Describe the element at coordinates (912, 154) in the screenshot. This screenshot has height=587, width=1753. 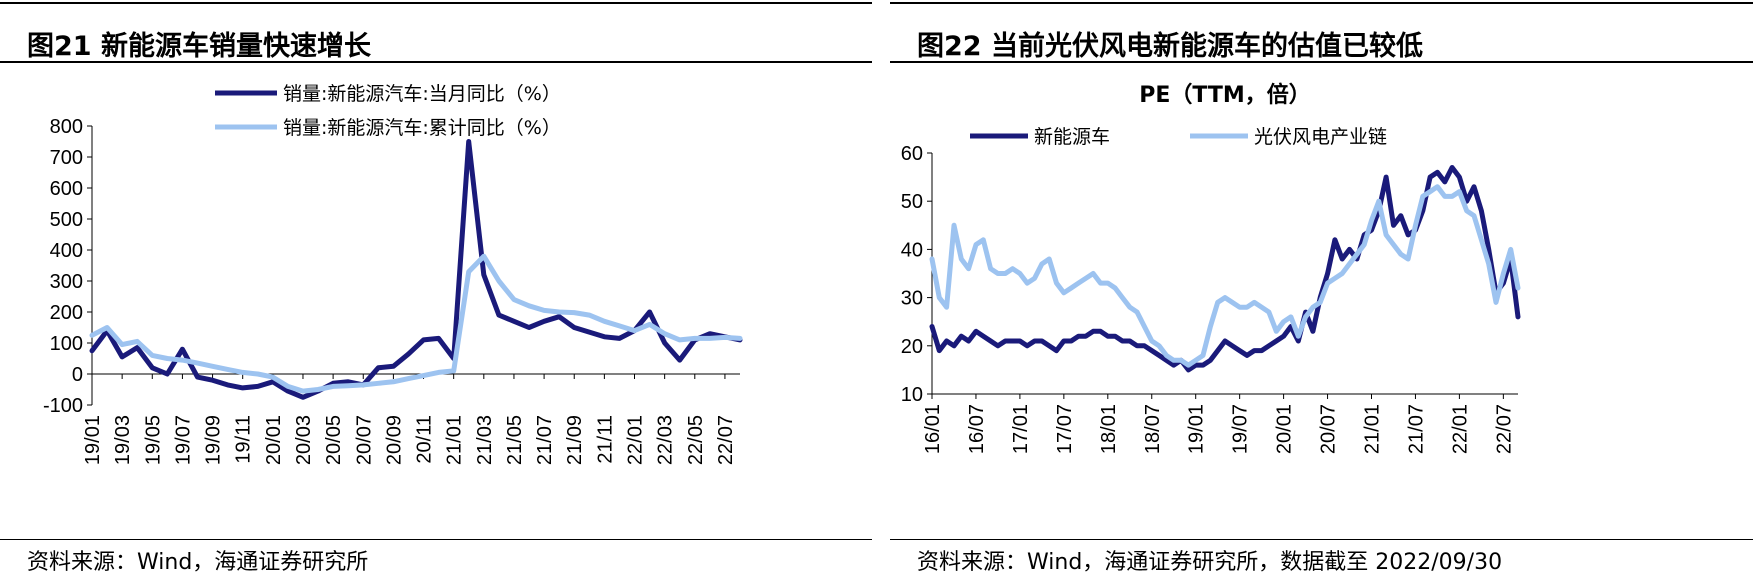
I see `y-tick-label: 60` at that location.